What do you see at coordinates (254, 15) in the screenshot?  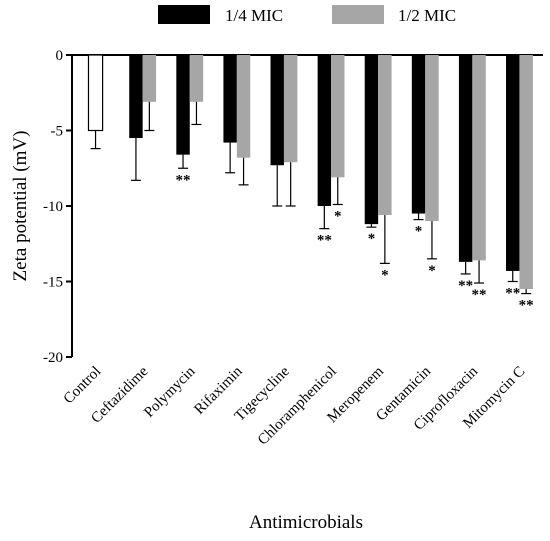 I see `legend-label-quarter-mic: 1/4 MIC` at bounding box center [254, 15].